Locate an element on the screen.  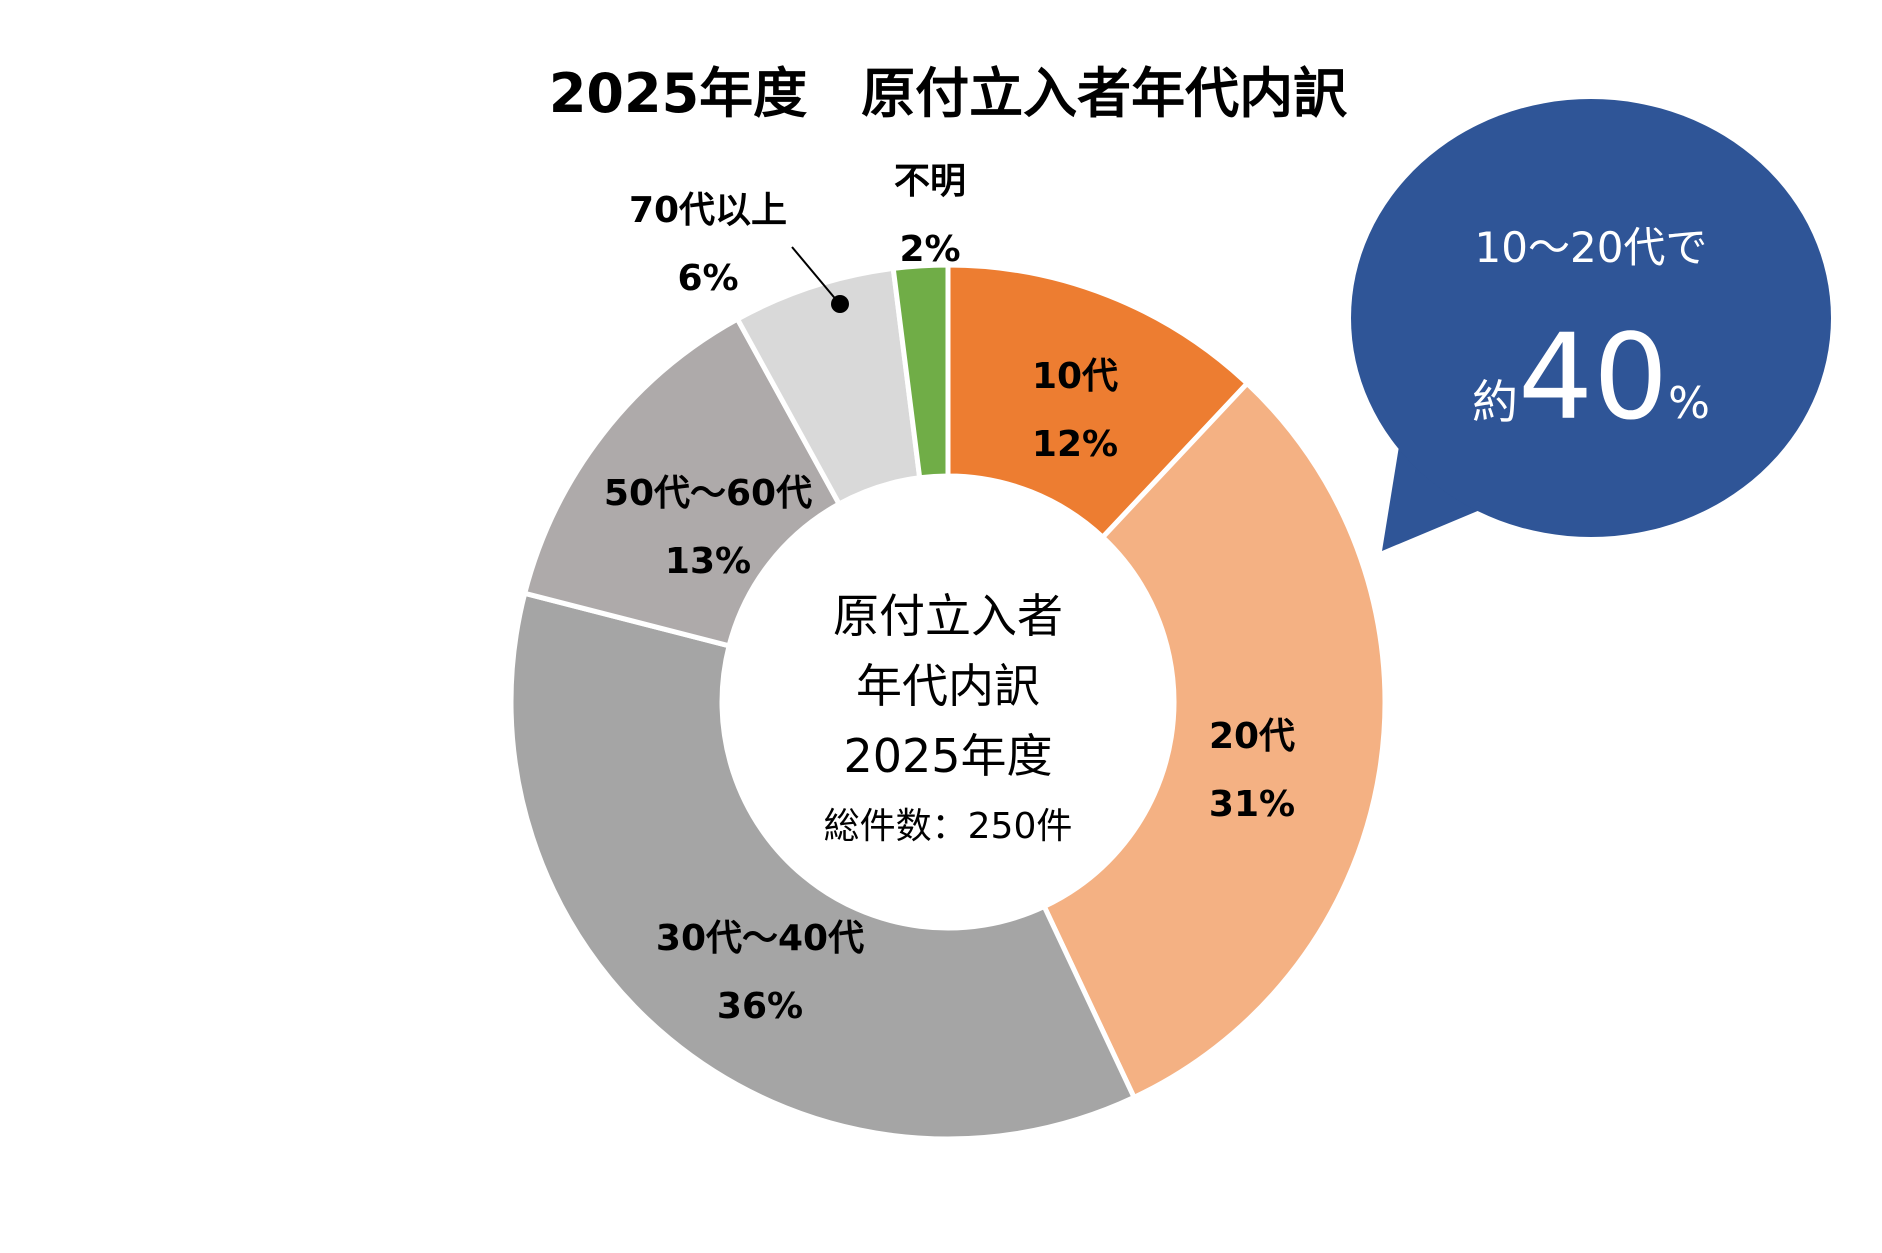
callout-line-2: 約40% is located at coordinates (1591, 377).